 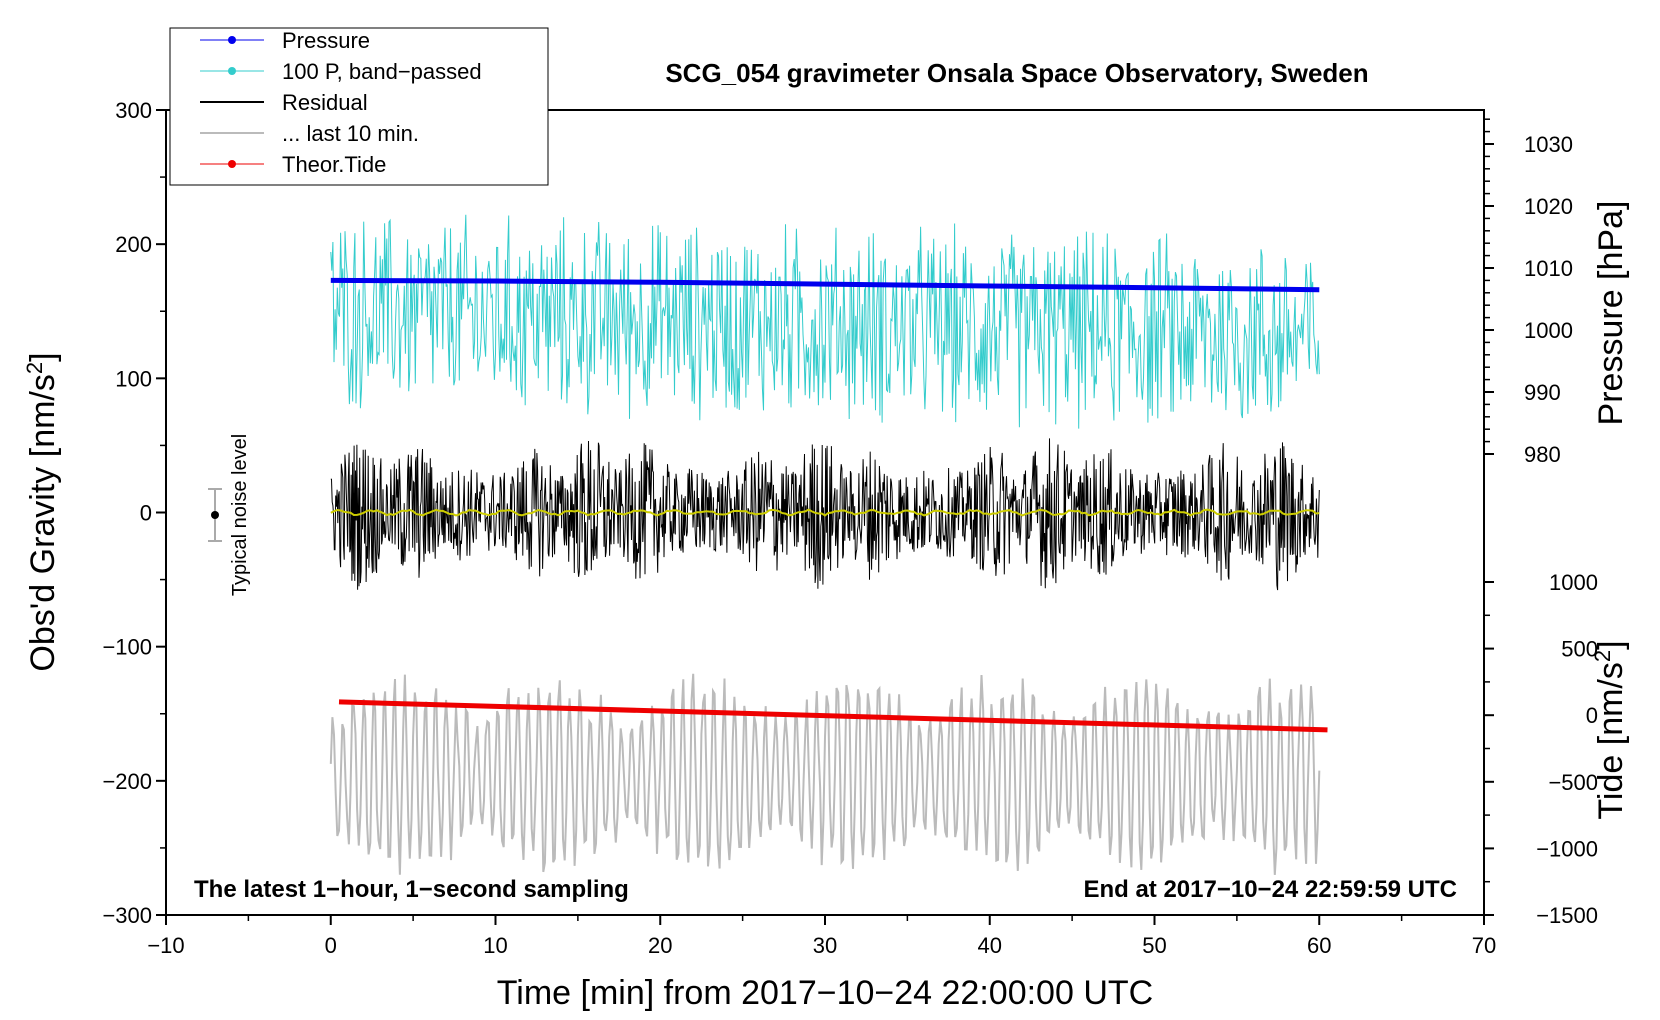 I want to click on legend-label: Pressure, so click(x=326, y=40).